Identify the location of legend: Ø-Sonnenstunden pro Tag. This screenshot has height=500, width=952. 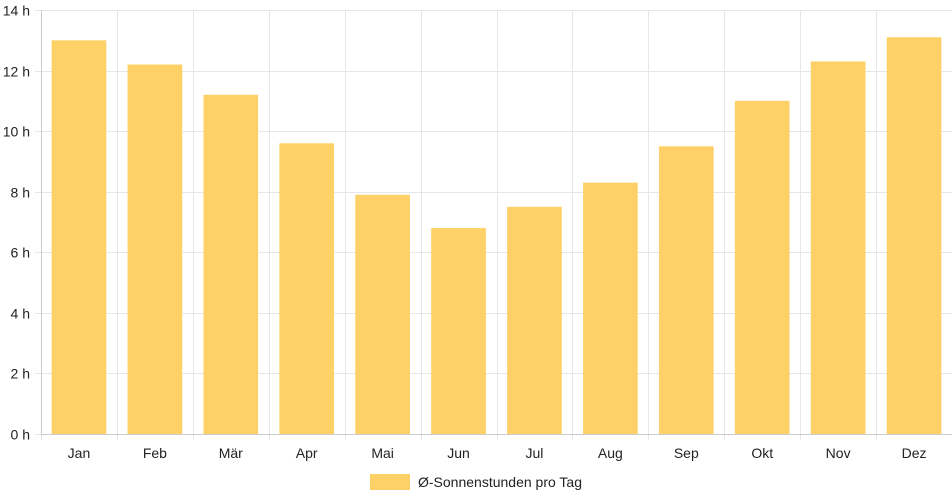
(476, 482).